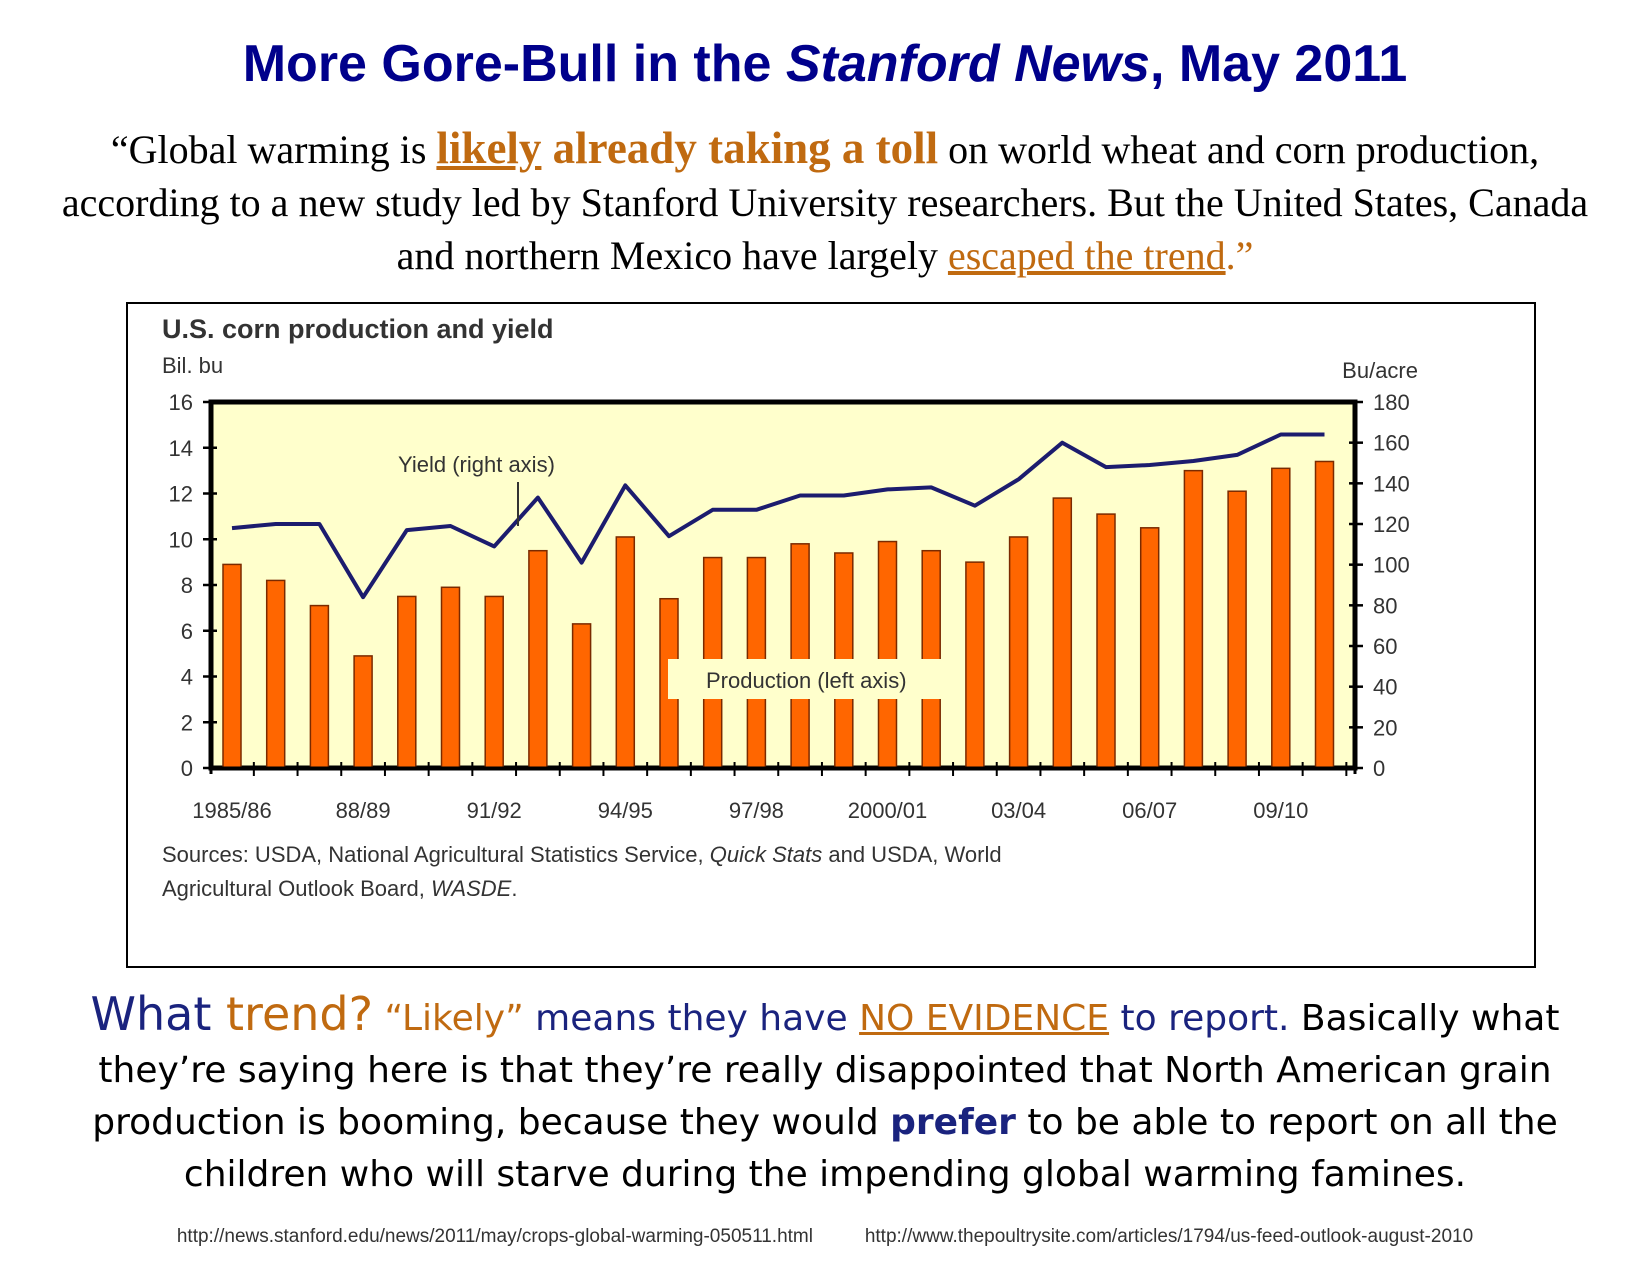  Describe the element at coordinates (181, 494) in the screenshot. I see `left-tick-label: 12` at that location.